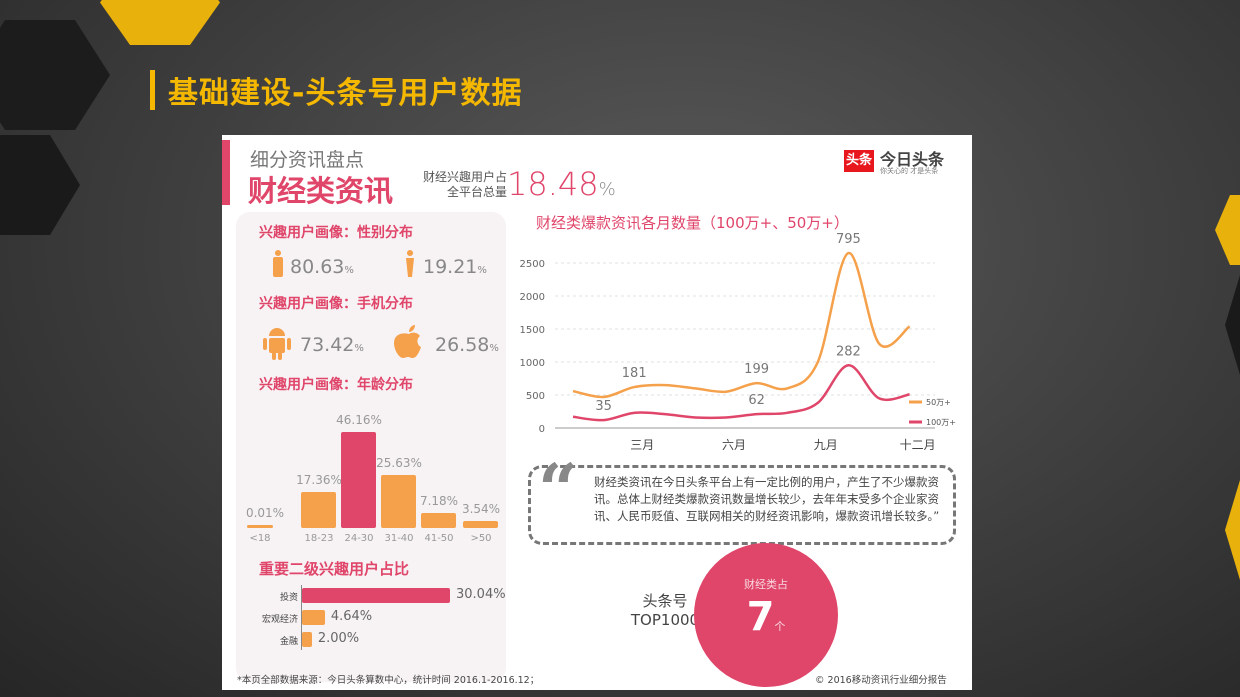  I want to click on interest-name: 宏观经济, so click(279, 620).